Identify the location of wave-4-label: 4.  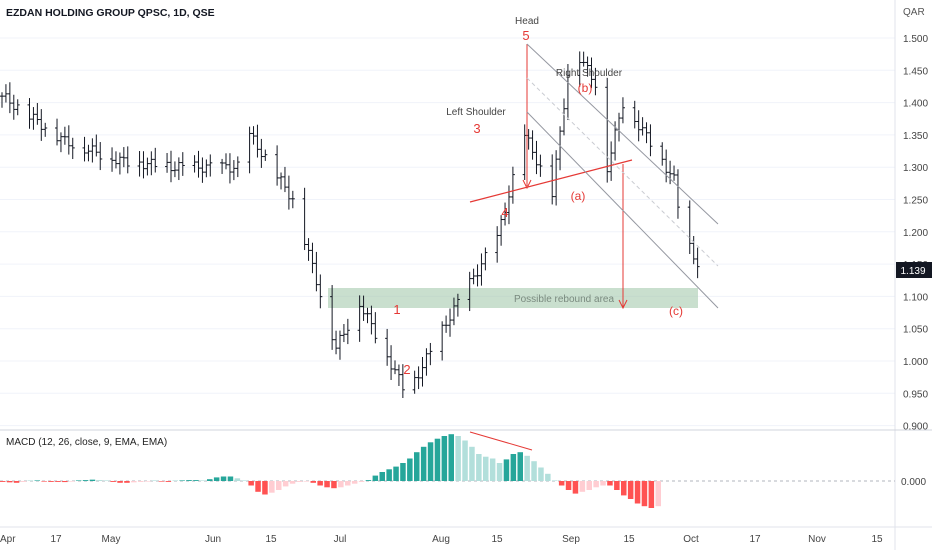
(504, 212).